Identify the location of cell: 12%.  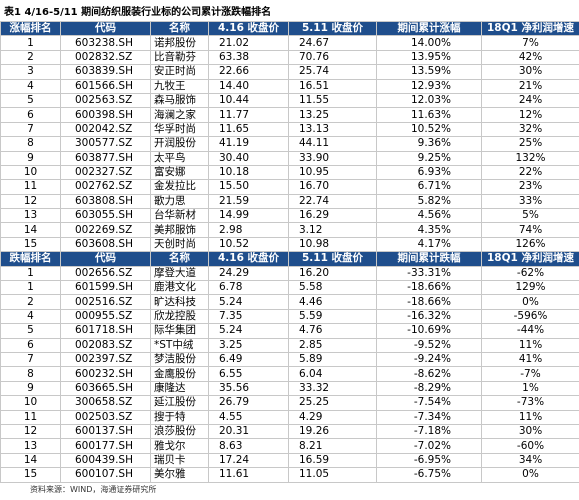
(530, 115).